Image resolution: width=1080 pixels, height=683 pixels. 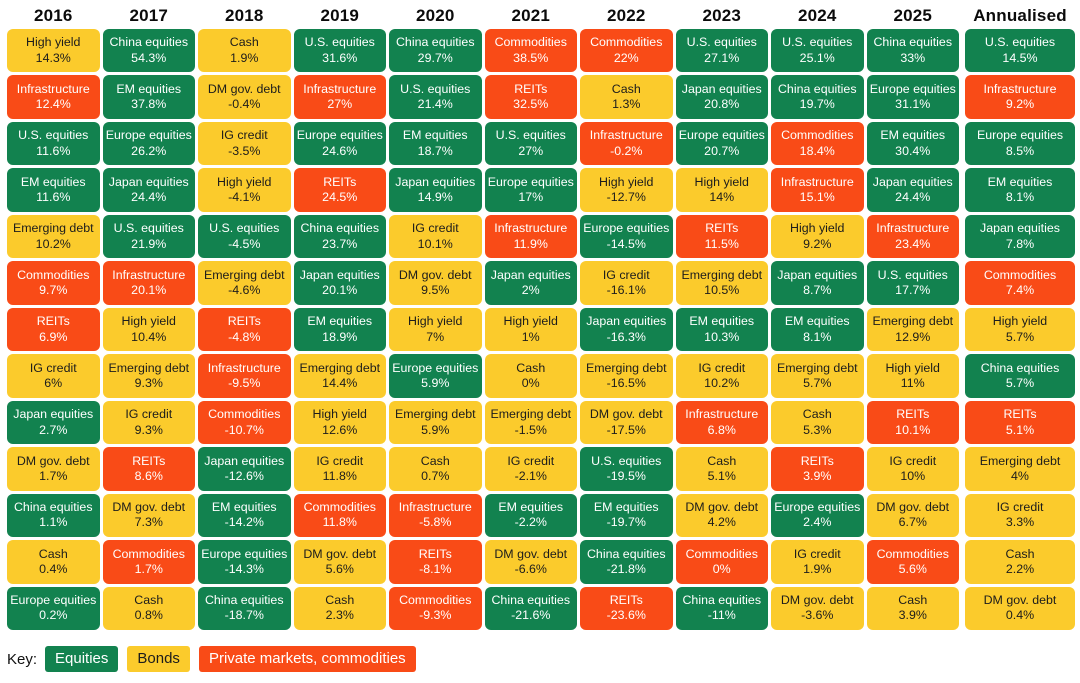 I want to click on asset-return-value: 2.3%, so click(x=339, y=615).